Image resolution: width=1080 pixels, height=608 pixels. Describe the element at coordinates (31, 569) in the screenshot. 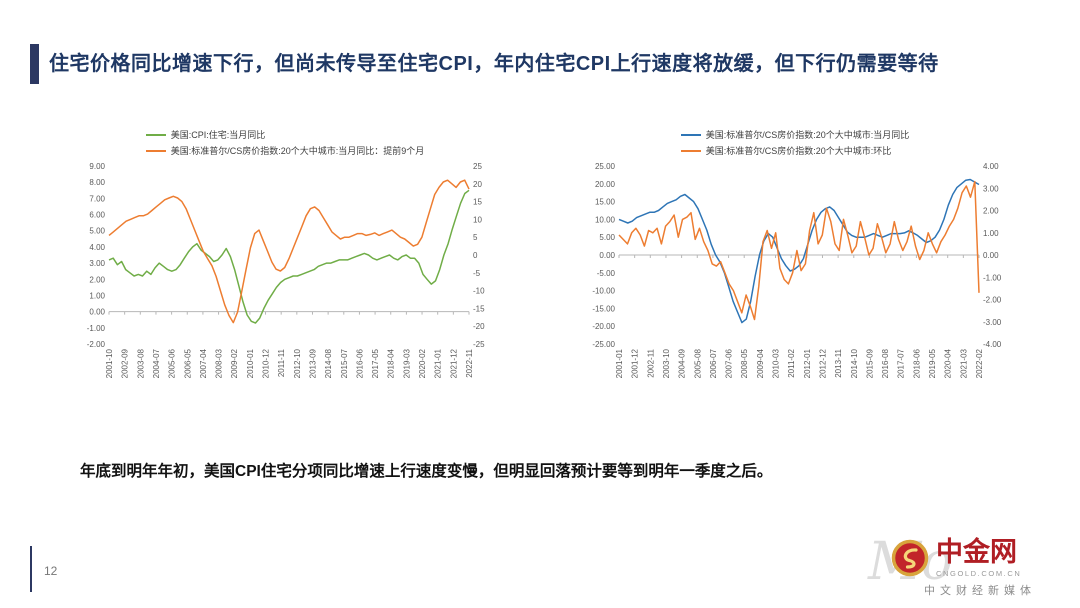

I see `footer-accent-bar` at that location.